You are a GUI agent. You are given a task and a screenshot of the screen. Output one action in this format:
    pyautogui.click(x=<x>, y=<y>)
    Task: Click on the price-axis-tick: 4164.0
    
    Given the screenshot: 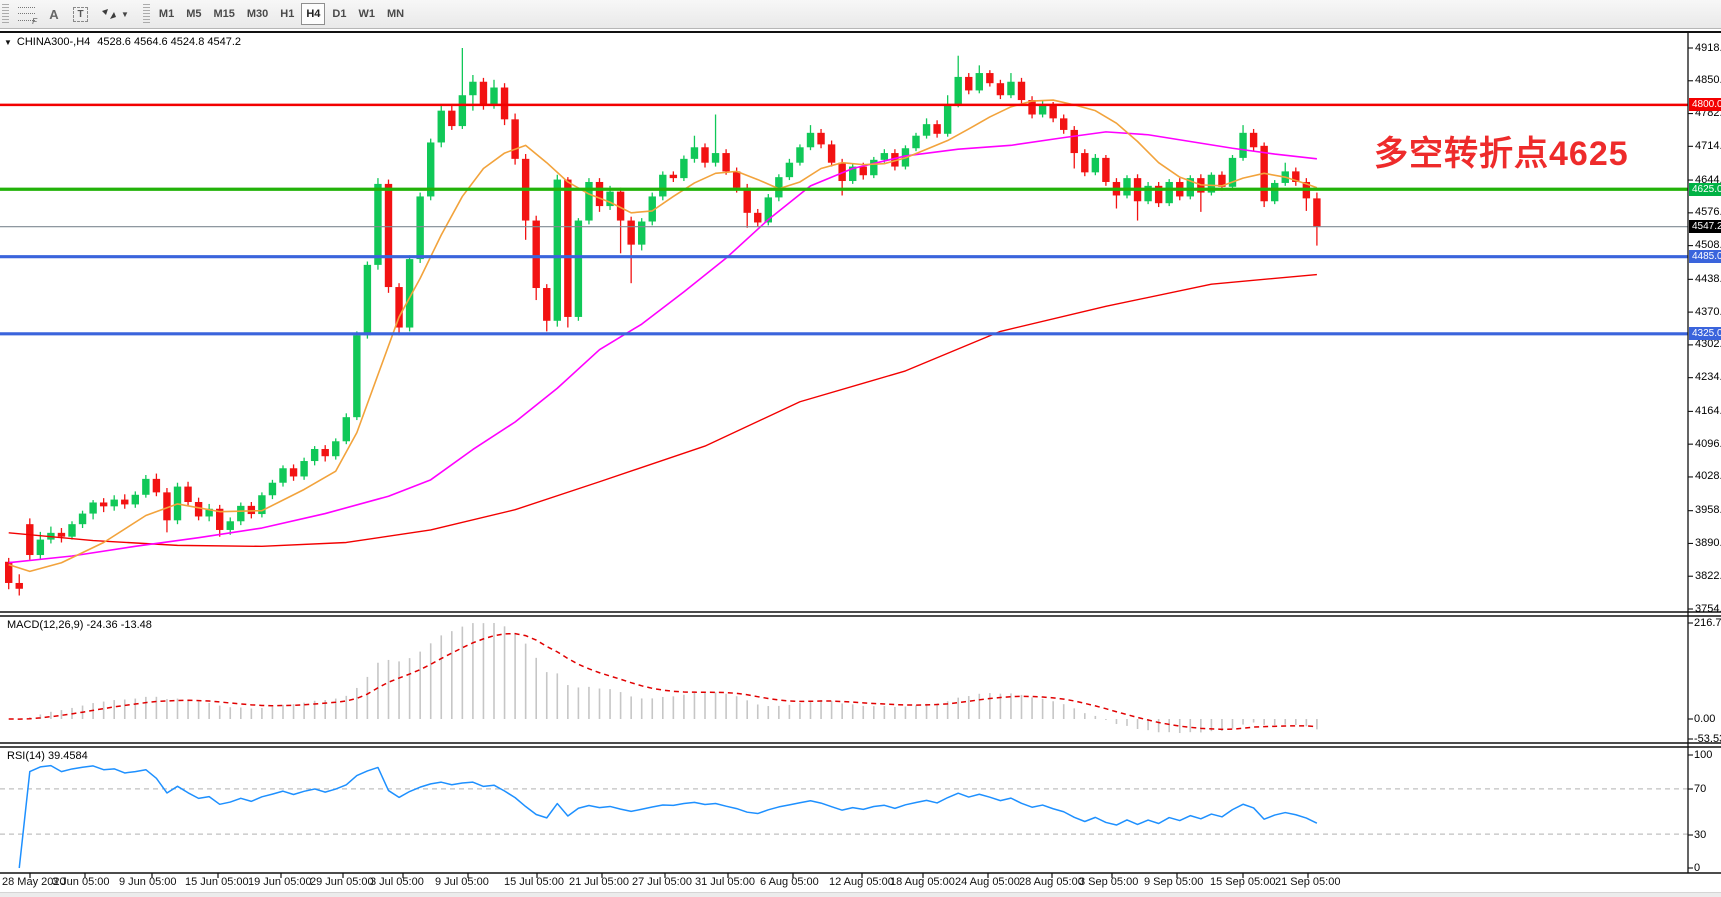 What is the action you would take?
    pyautogui.click(x=1708, y=410)
    